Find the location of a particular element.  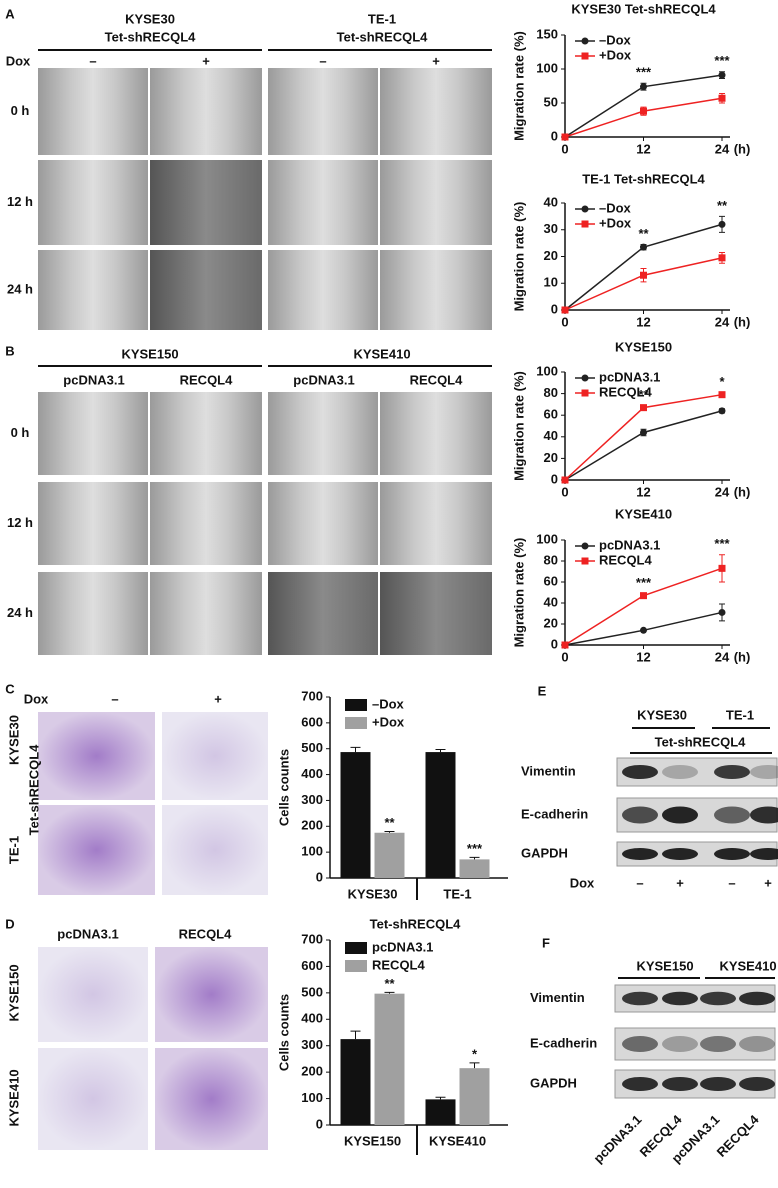

row-label: E-cadherin is located at coordinates (554, 813).